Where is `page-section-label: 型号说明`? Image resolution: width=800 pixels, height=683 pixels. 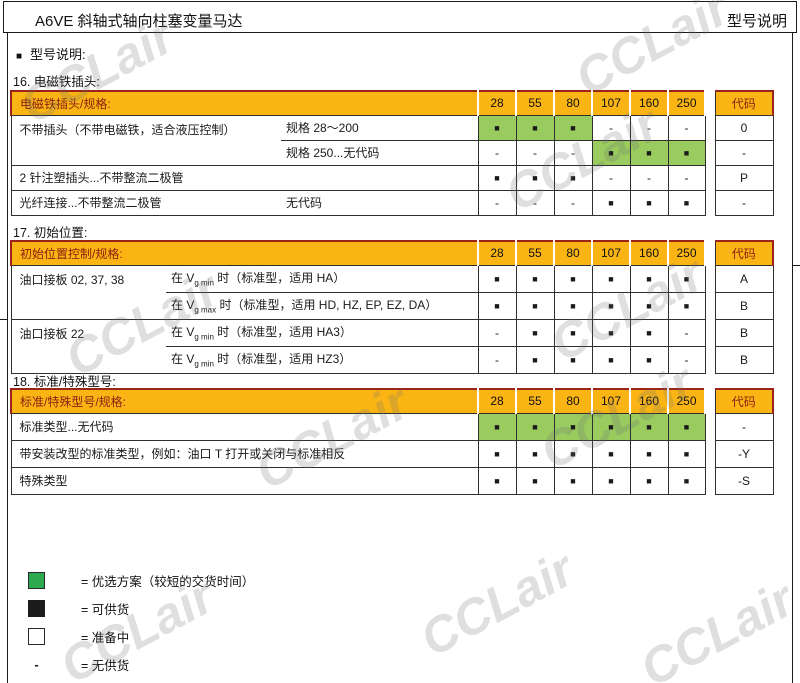
page-section-label: 型号说明 is located at coordinates (756, 21).